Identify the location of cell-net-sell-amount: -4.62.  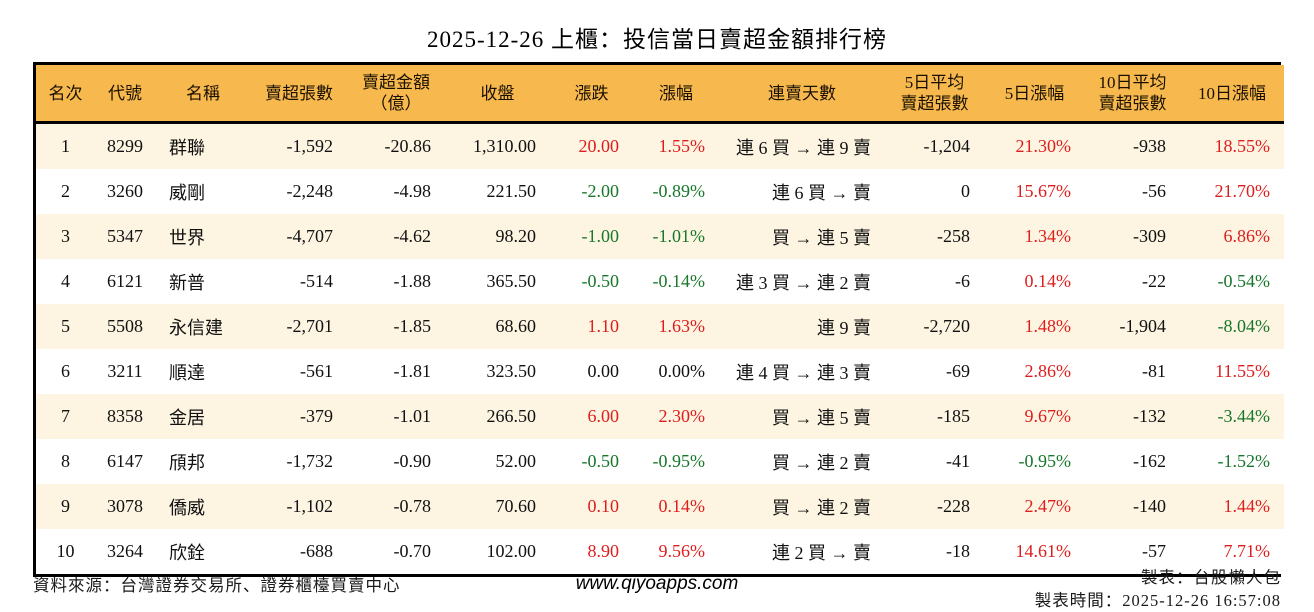
(396, 236).